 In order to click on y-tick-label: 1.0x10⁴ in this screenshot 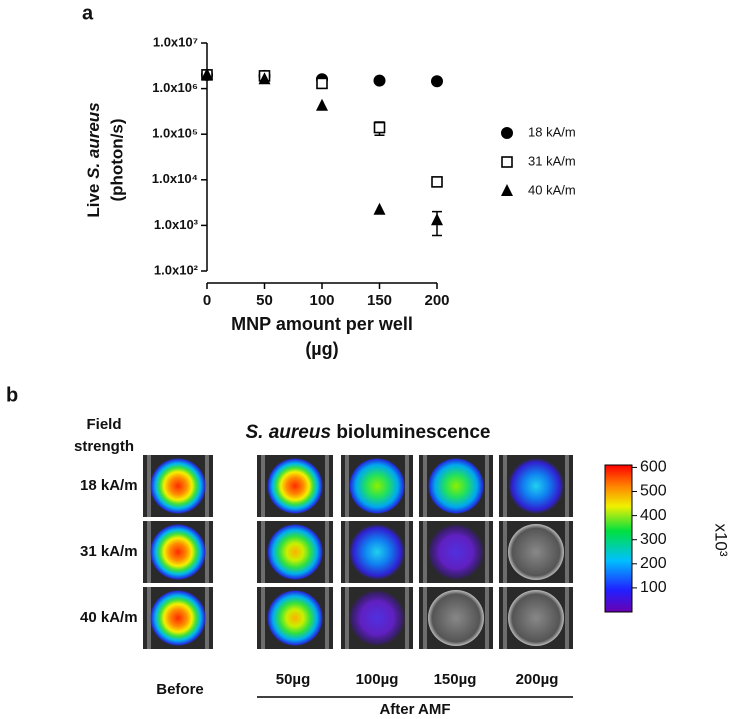, I will do `click(175, 178)`.